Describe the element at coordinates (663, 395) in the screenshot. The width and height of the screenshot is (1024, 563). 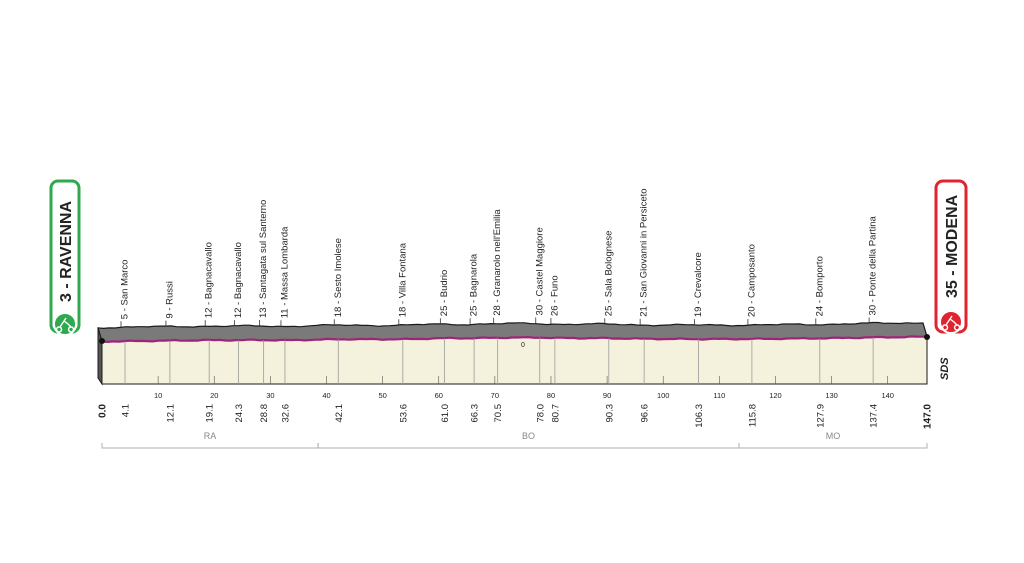
I see `axis-tick-label: 100` at that location.